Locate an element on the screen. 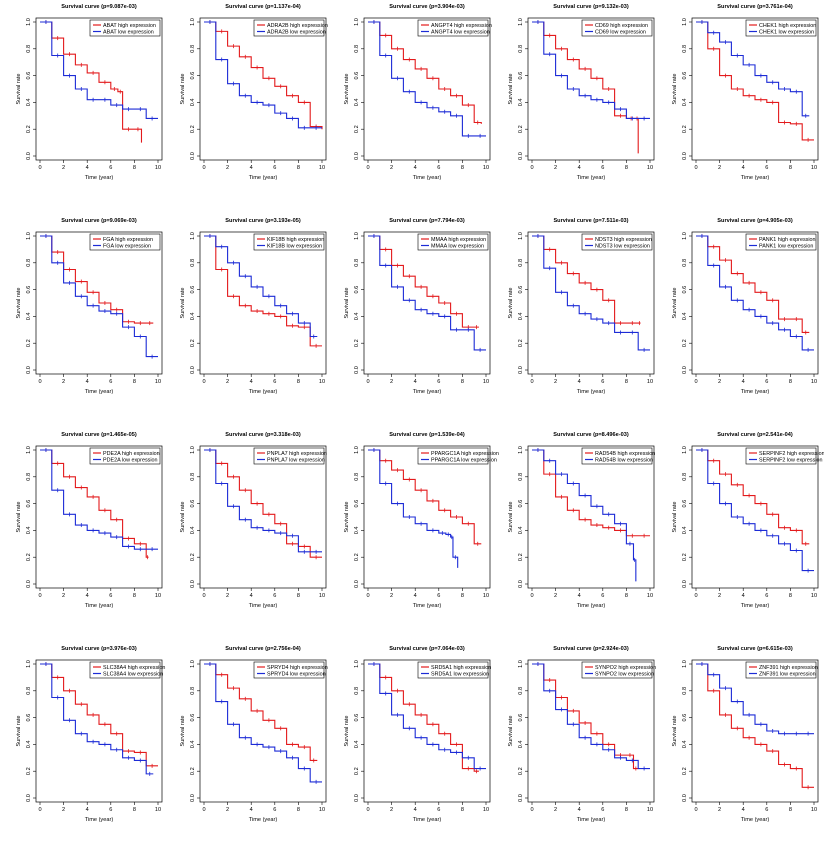 The image size is (824, 858). legend-label: KIF18B low expression is located at coordinates (294, 247).